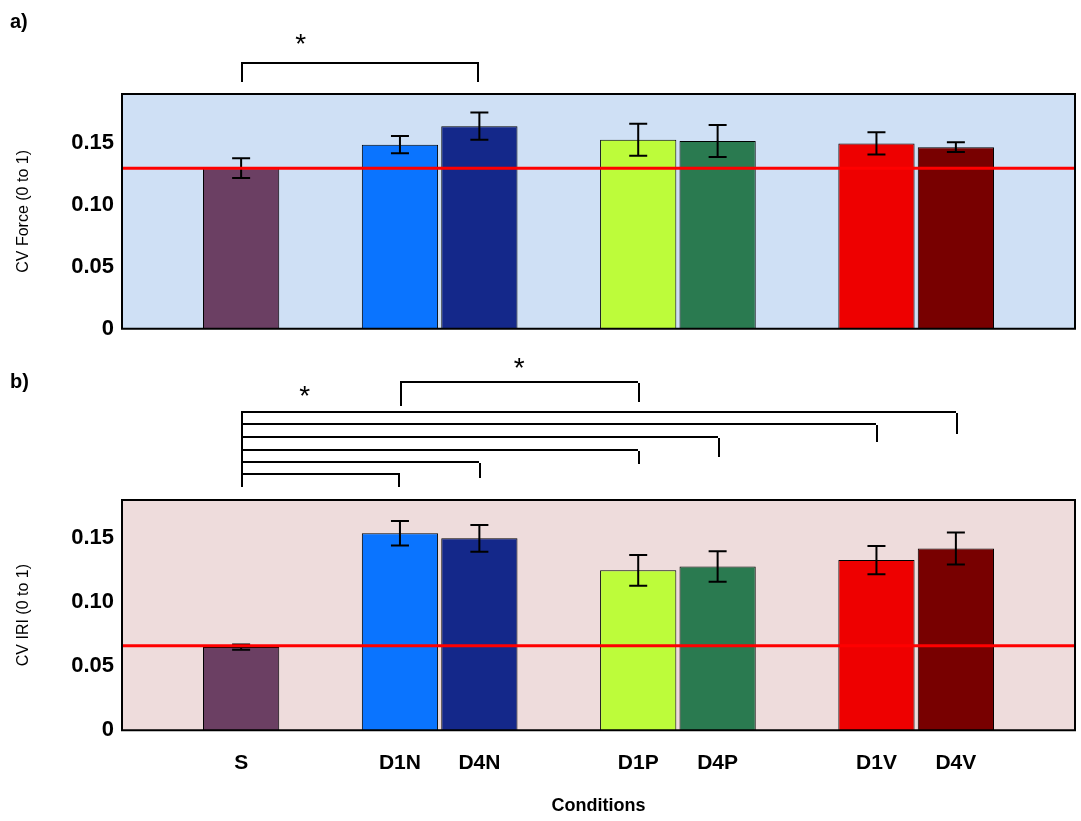 Image resolution: width=1081 pixels, height=821 pixels. What do you see at coordinates (23, 211) in the screenshot?
I see `y-axis-title: CV Force (0 to 1)` at bounding box center [23, 211].